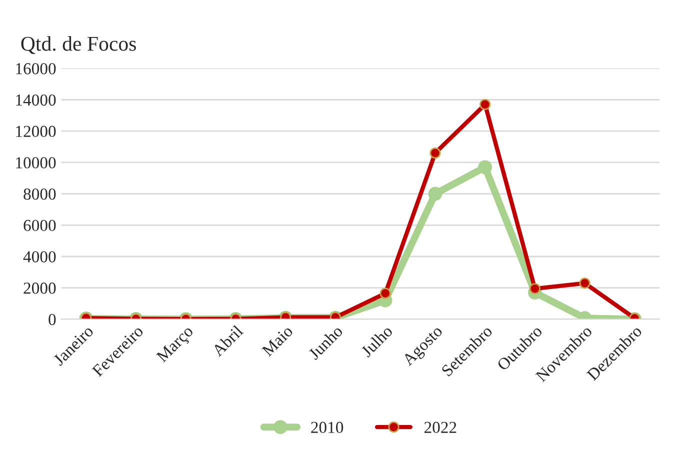  Describe the element at coordinates (440, 428) in the screenshot. I see `legend-label: 2022` at that location.